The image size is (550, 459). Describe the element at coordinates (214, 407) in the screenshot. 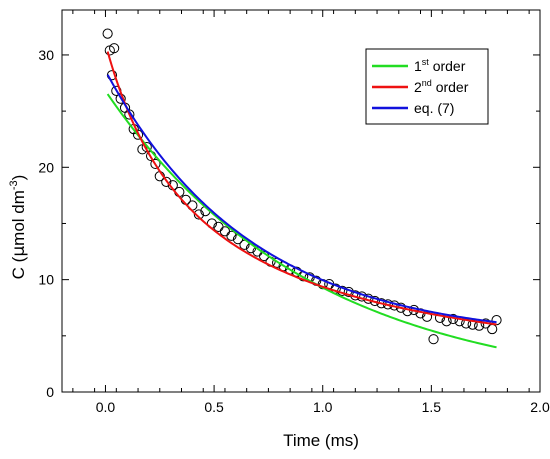

I see `x-tick-label: 0.5` at that location.